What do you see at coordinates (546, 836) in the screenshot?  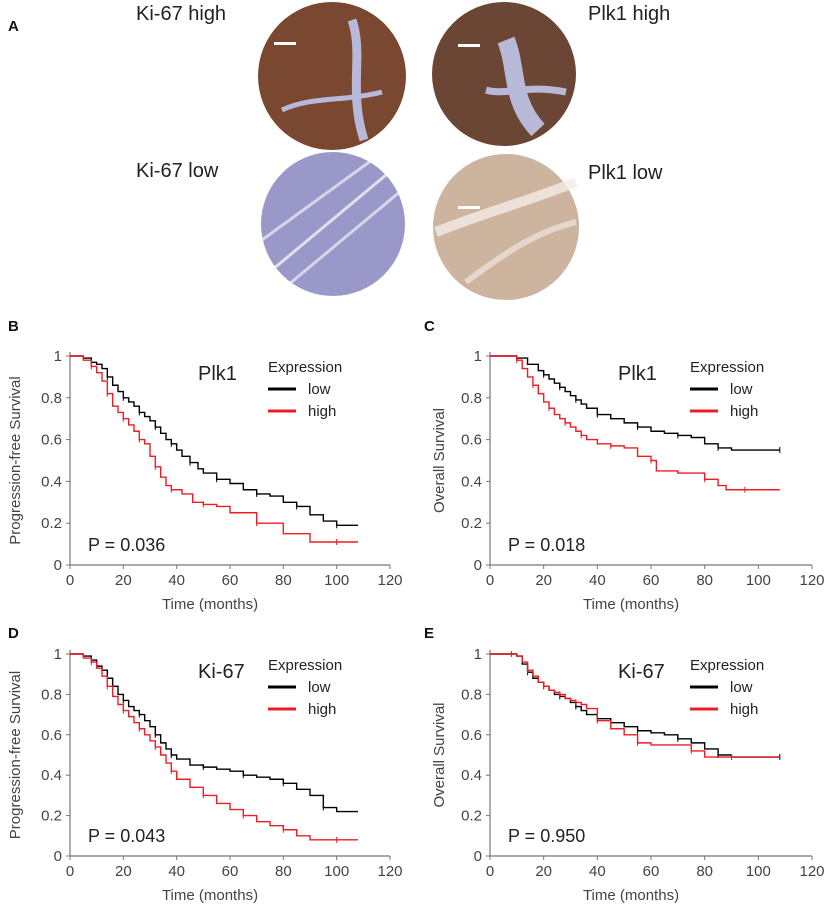 I see `p-value-label: P = 0.950` at bounding box center [546, 836].